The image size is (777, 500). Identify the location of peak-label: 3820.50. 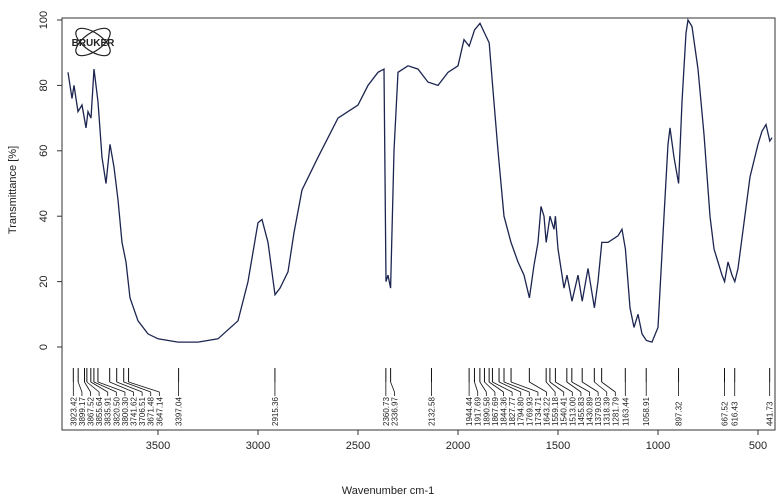
(116, 411).